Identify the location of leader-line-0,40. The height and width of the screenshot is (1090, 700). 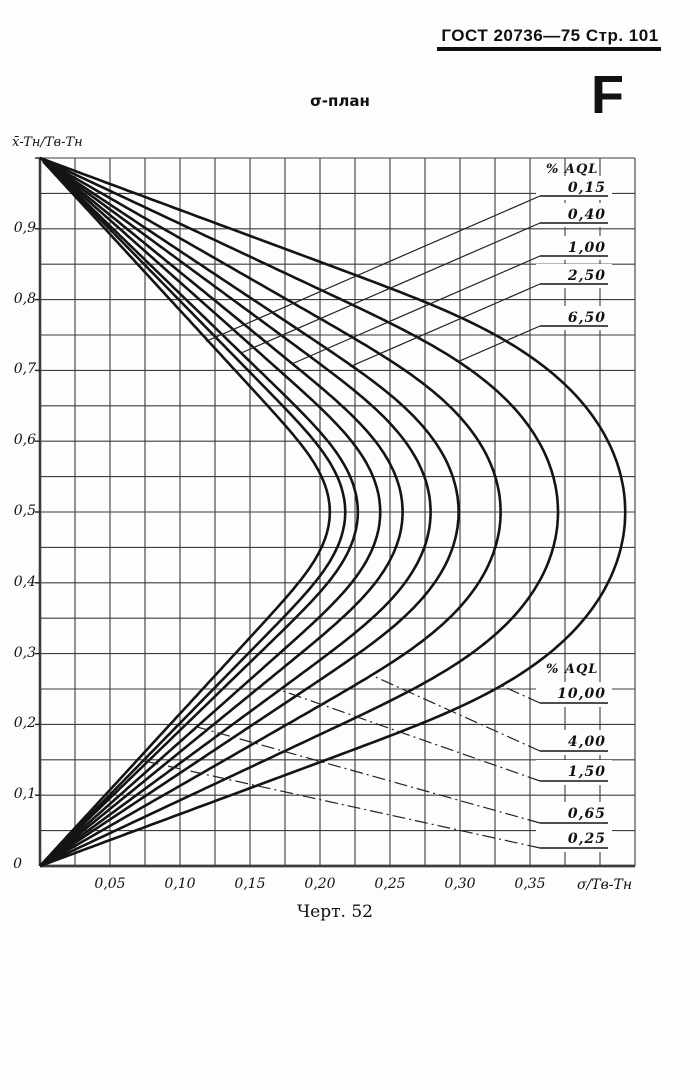
(390, 288).